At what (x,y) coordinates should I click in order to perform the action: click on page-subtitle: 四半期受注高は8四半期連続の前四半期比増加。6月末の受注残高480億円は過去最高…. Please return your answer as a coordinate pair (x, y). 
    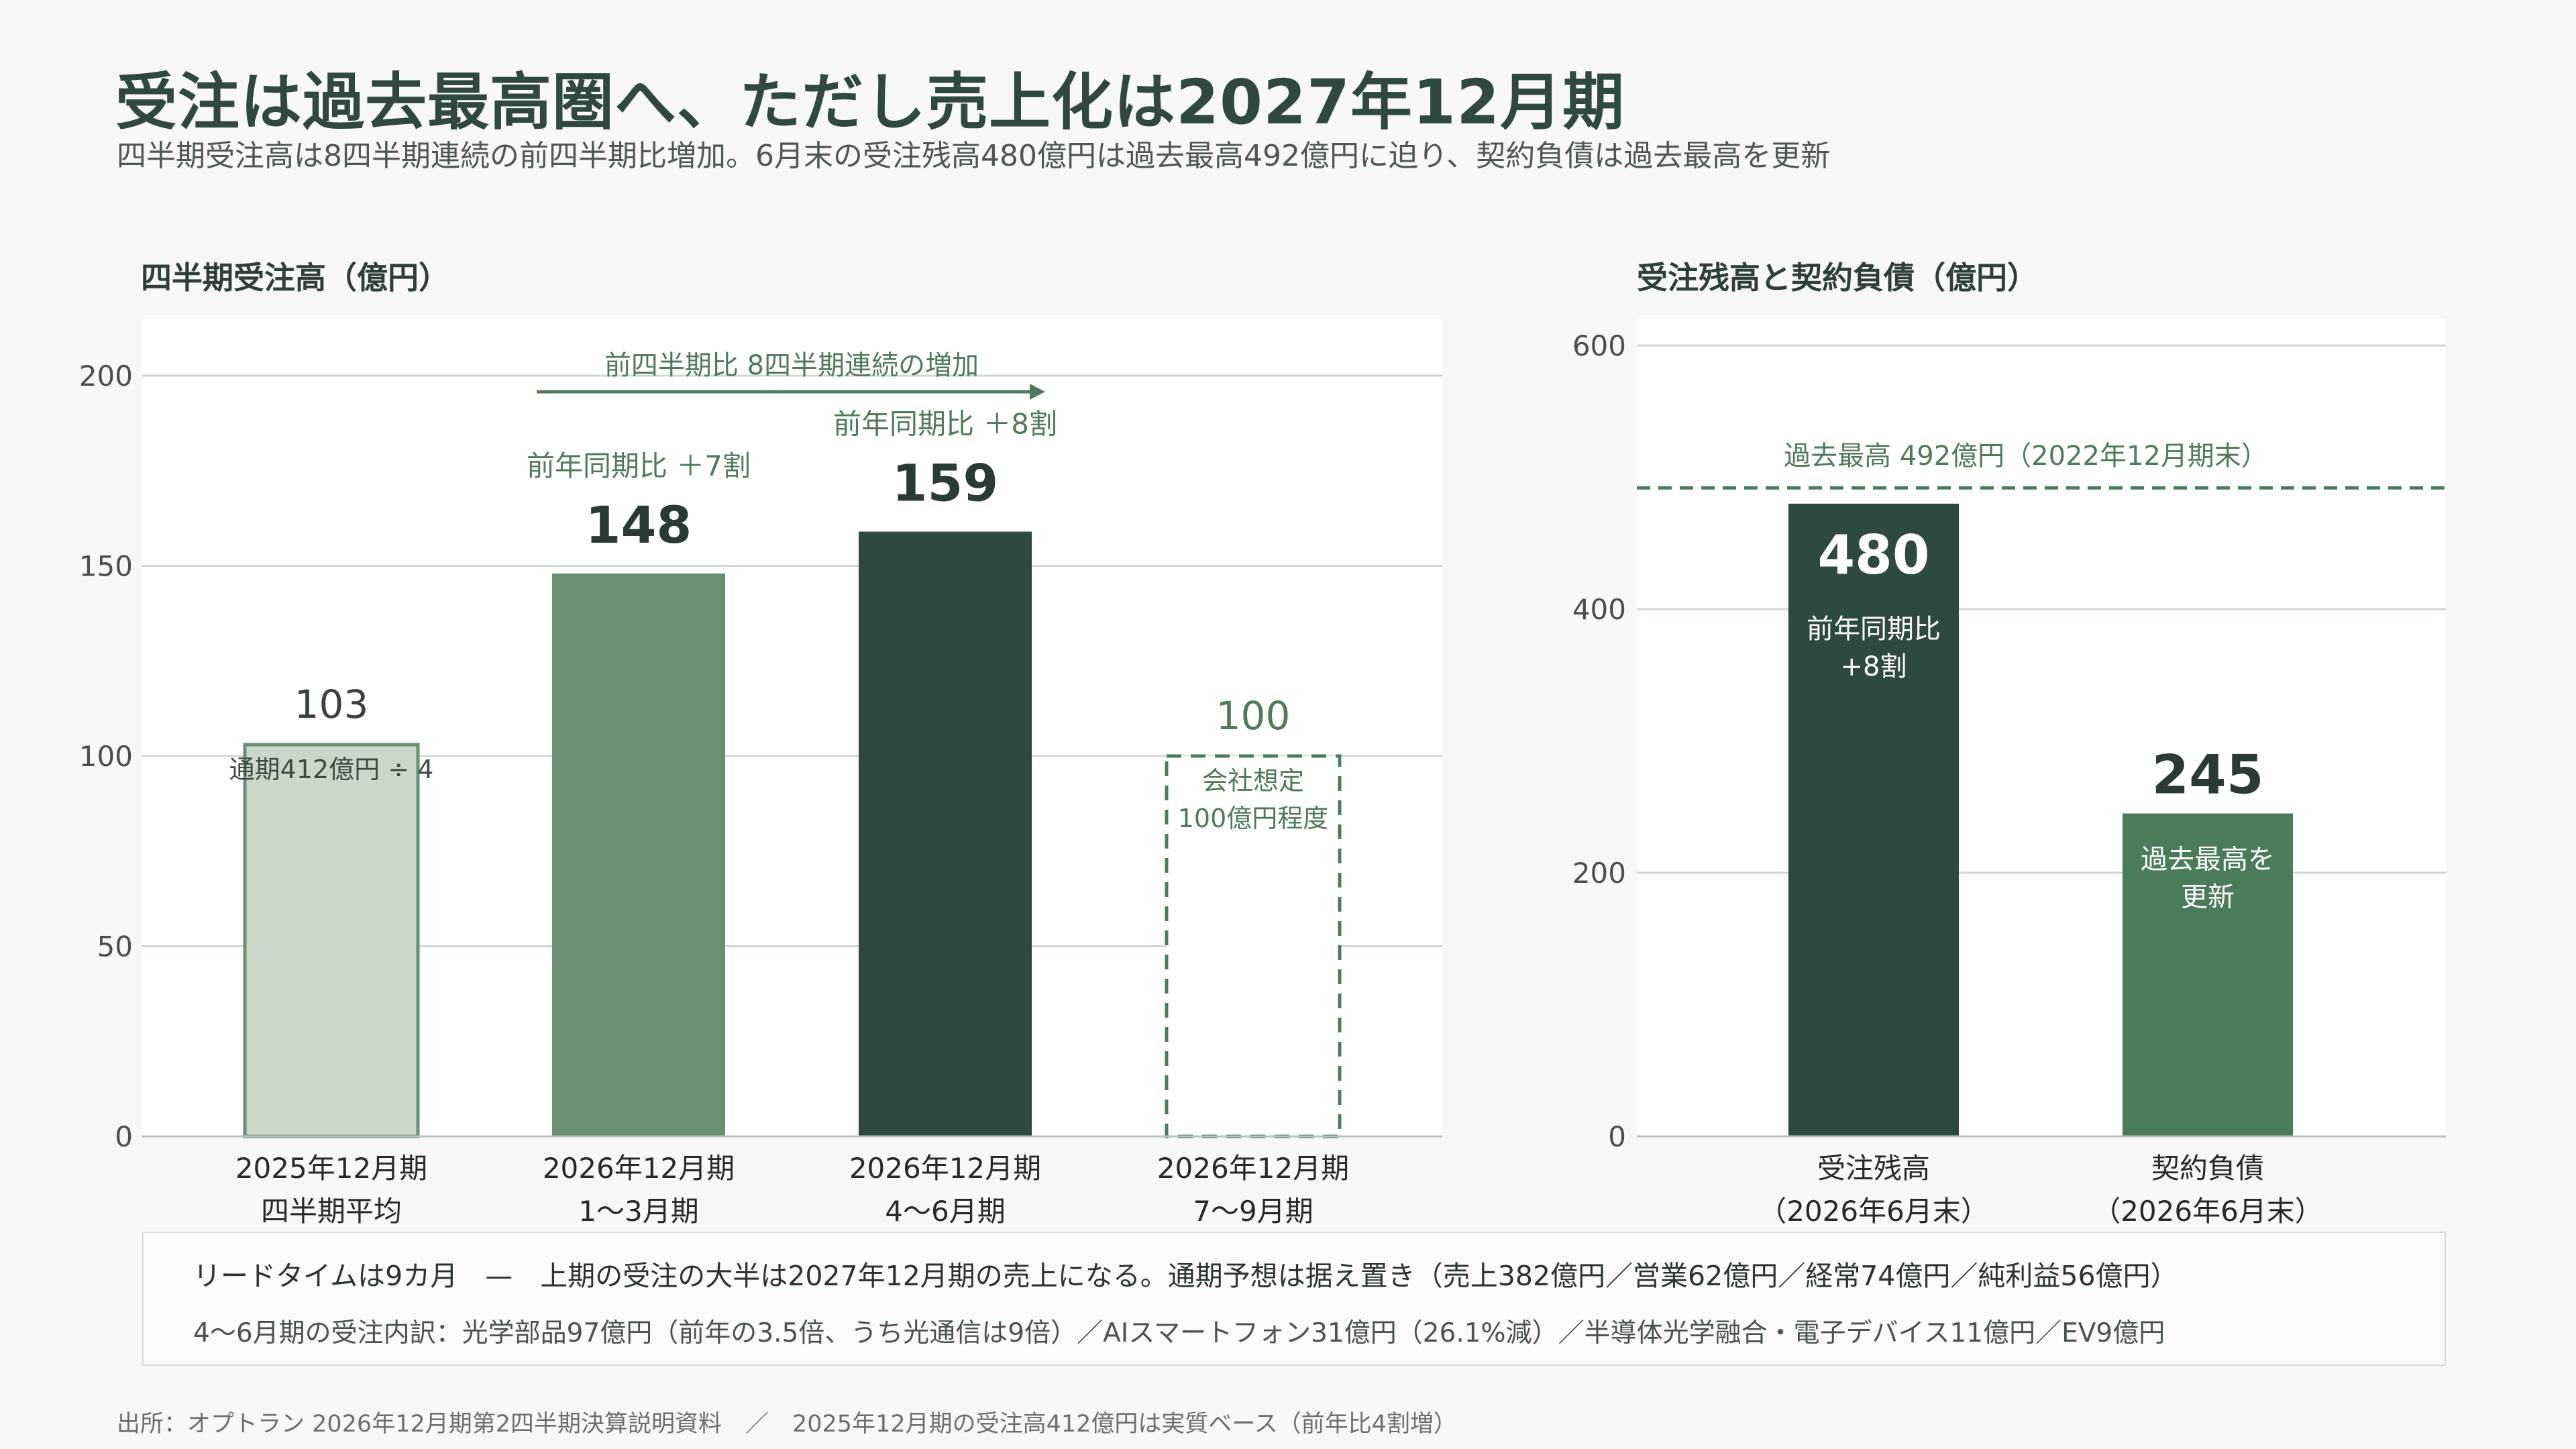
    Looking at the image, I should click on (974, 156).